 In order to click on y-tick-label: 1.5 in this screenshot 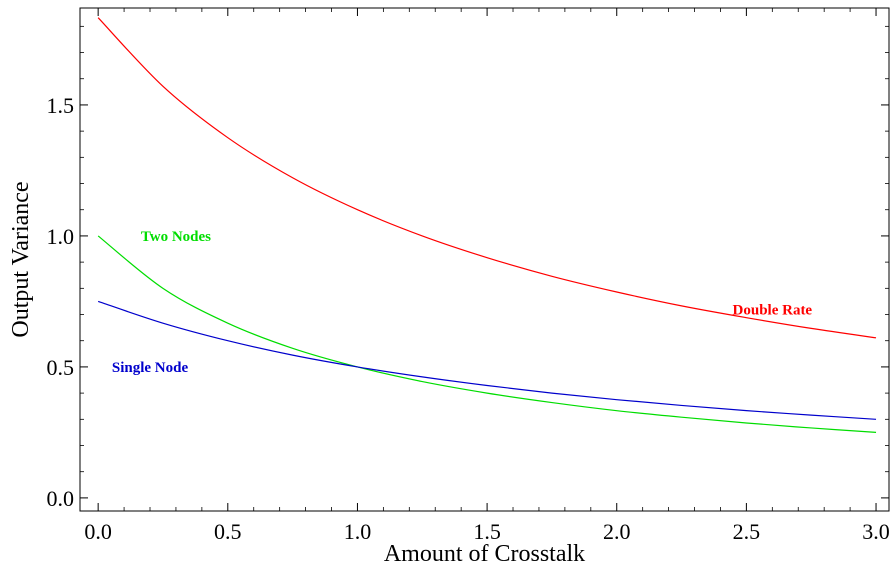, I will do `click(61, 105)`.